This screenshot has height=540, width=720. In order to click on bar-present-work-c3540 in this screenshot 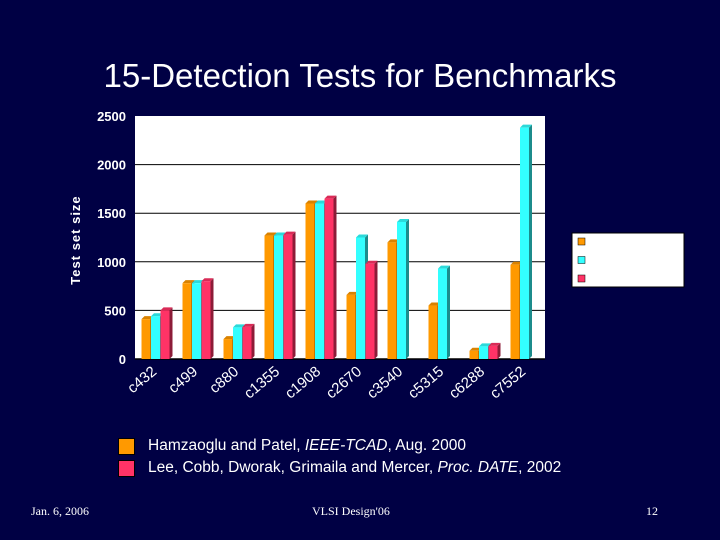, I will do `click(401, 290)`.